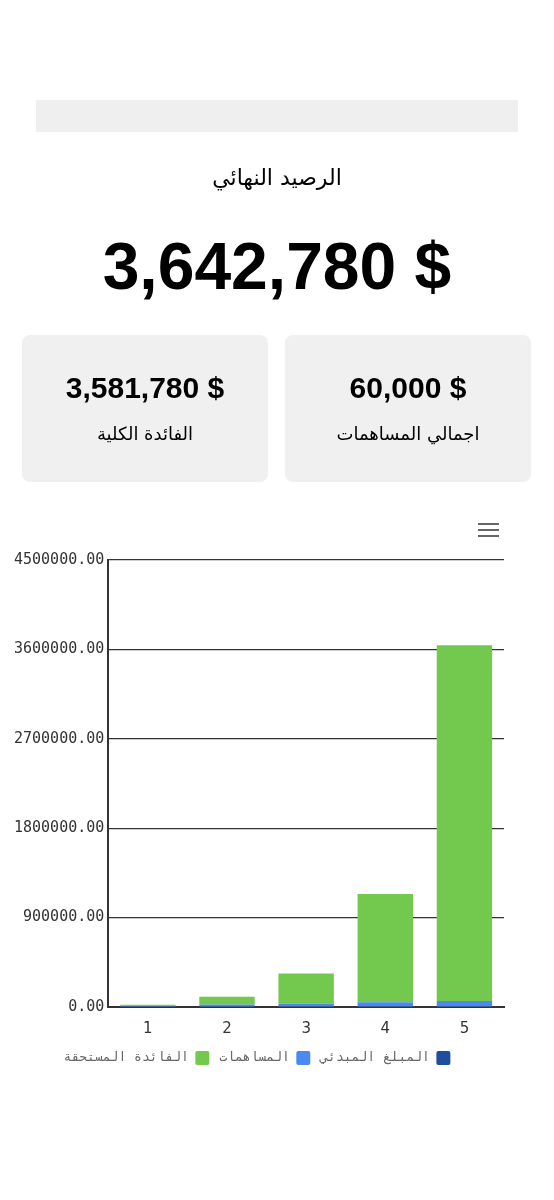 The image size is (554, 1200). Describe the element at coordinates (227, 1027) in the screenshot. I see `x-tick-label: 2` at that location.